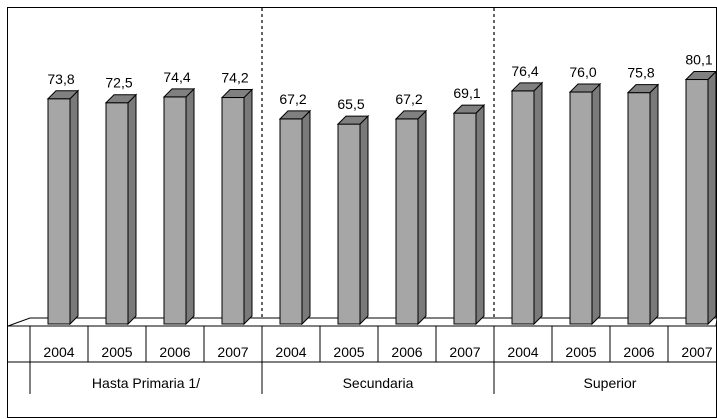 The height and width of the screenshot is (419, 717). Describe the element at coordinates (378, 383) in the screenshot. I see `group-label: Secundaria` at that location.